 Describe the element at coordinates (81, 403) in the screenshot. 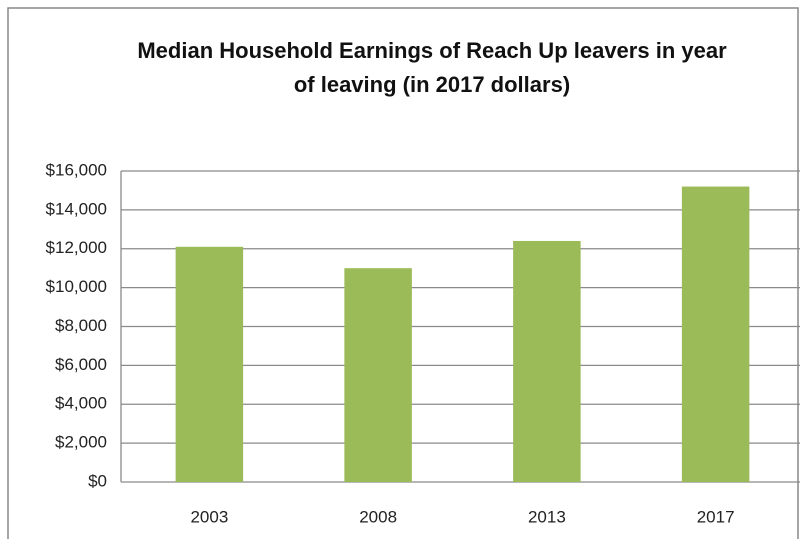

I see `y-tick-label: $4,000` at that location.